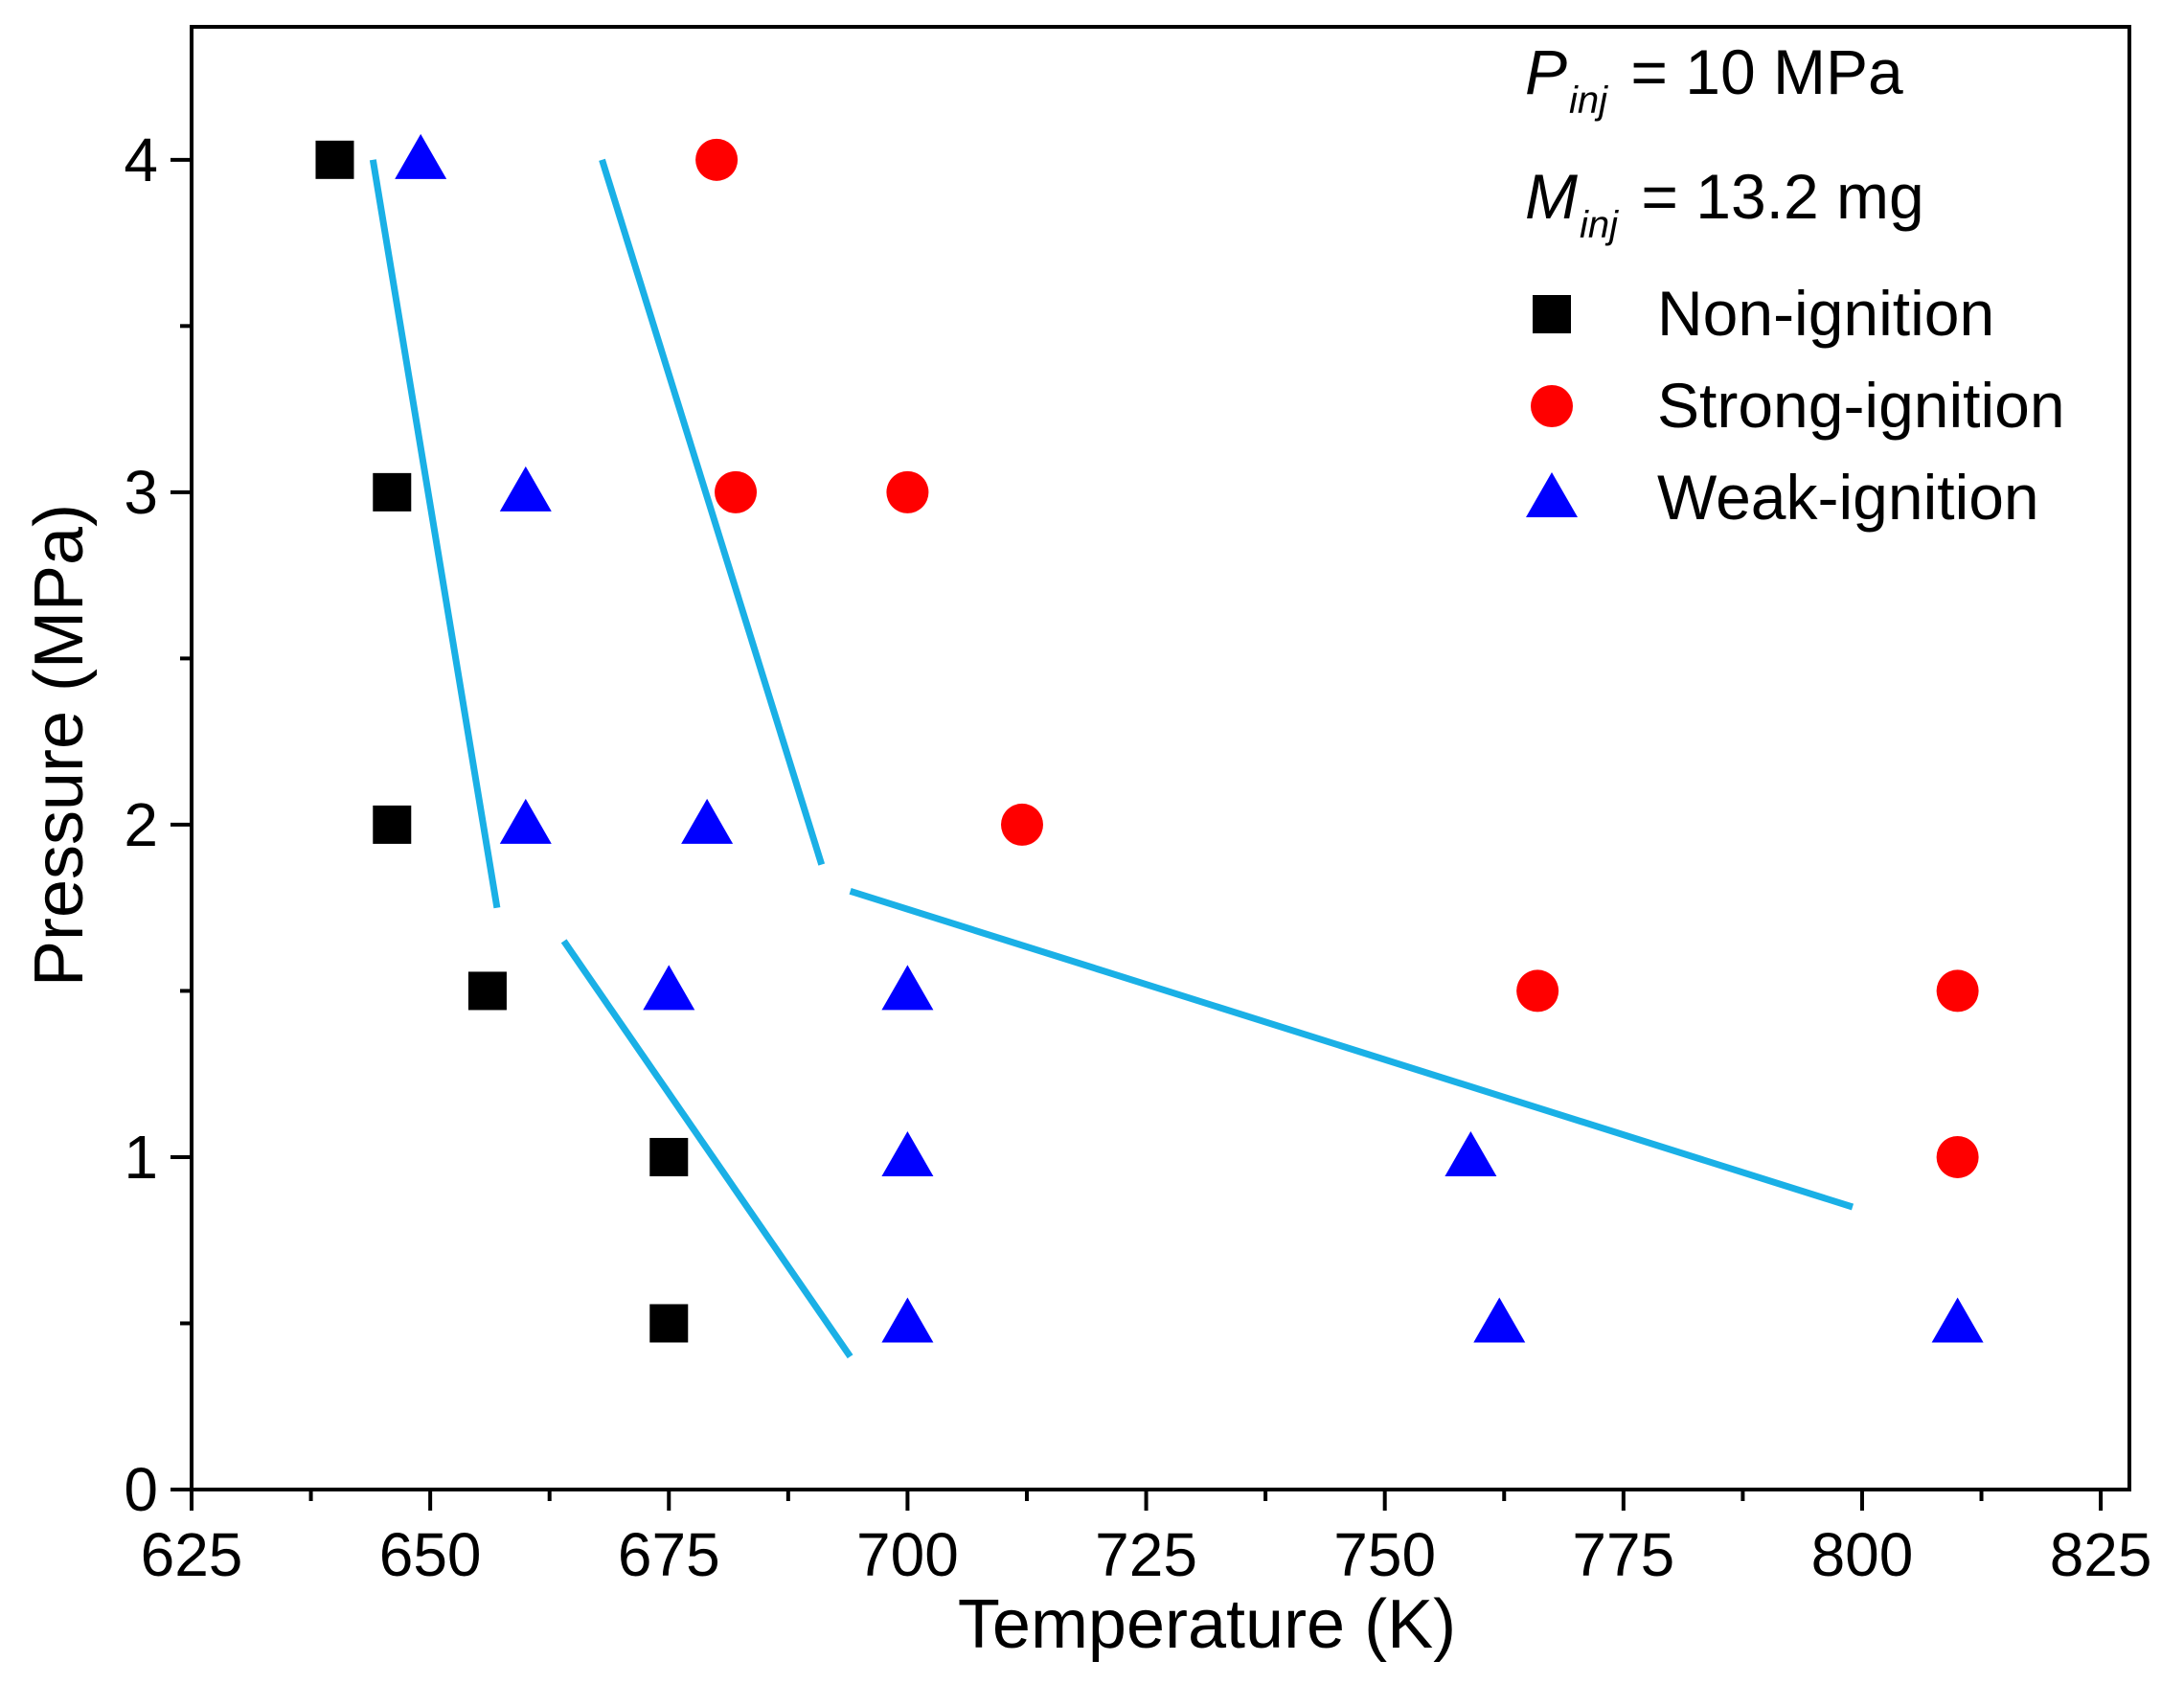 This screenshot has height=1684, width=2184. Describe the element at coordinates (141, 159) in the screenshot. I see `y-tick-label: 4` at that location.